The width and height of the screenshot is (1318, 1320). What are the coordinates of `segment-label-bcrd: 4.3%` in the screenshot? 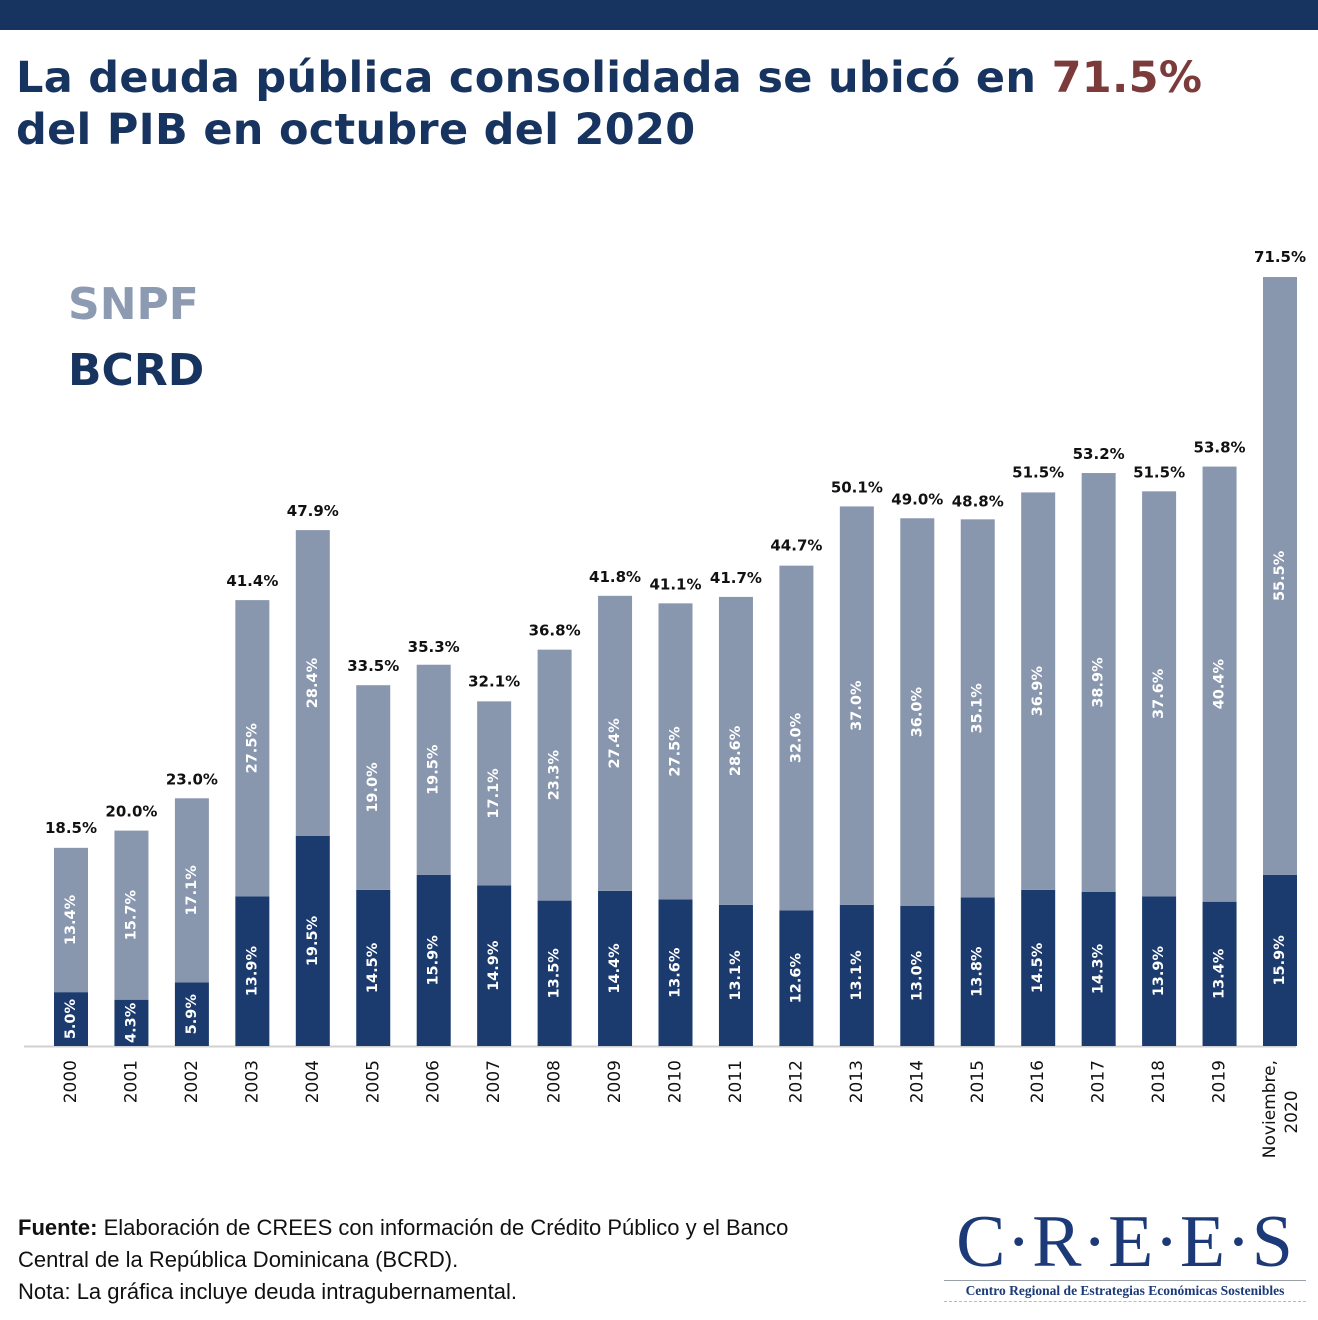 It's located at (131, 1022).